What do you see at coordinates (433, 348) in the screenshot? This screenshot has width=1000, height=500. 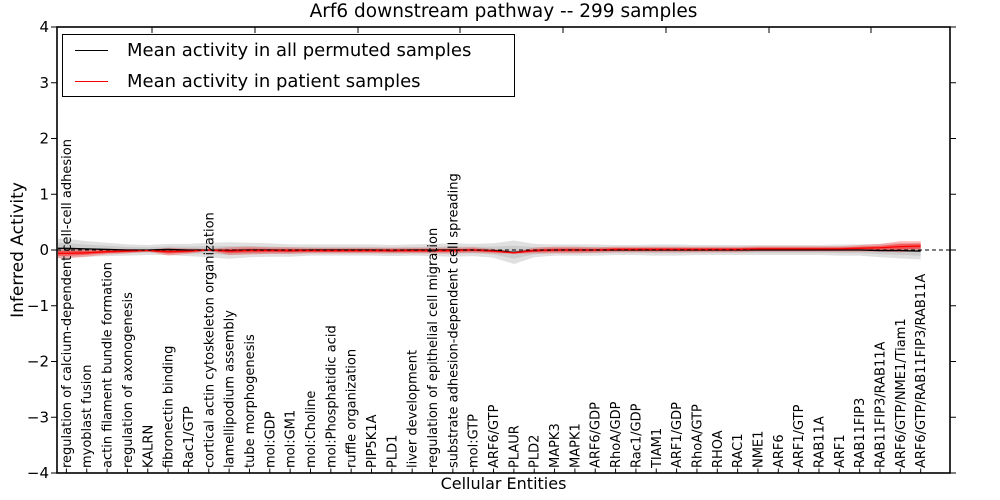 I see `x-tick-label: regulation of epithelial cell migration` at bounding box center [433, 348].